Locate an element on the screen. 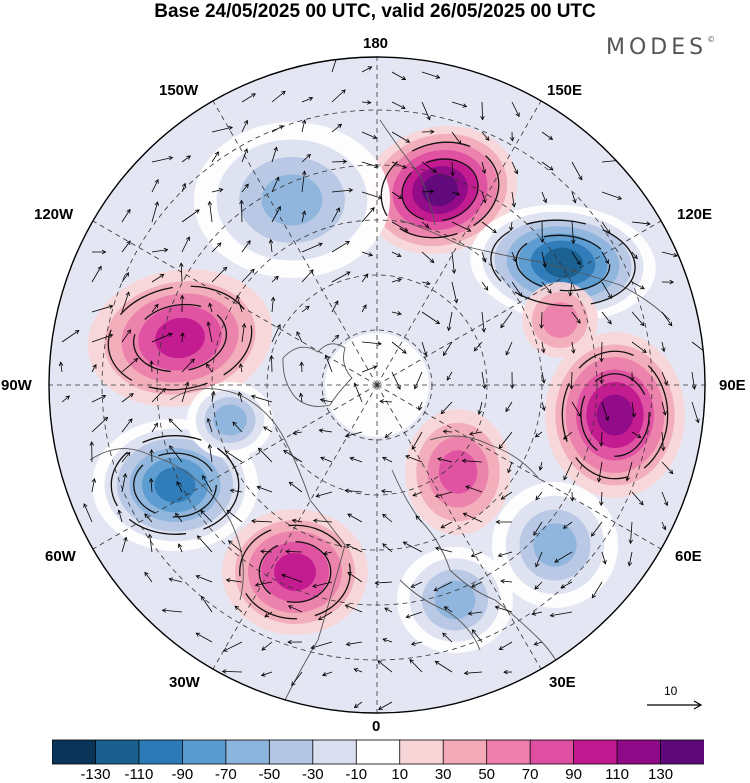  streamline-loop is located at coordinates (563, 263).